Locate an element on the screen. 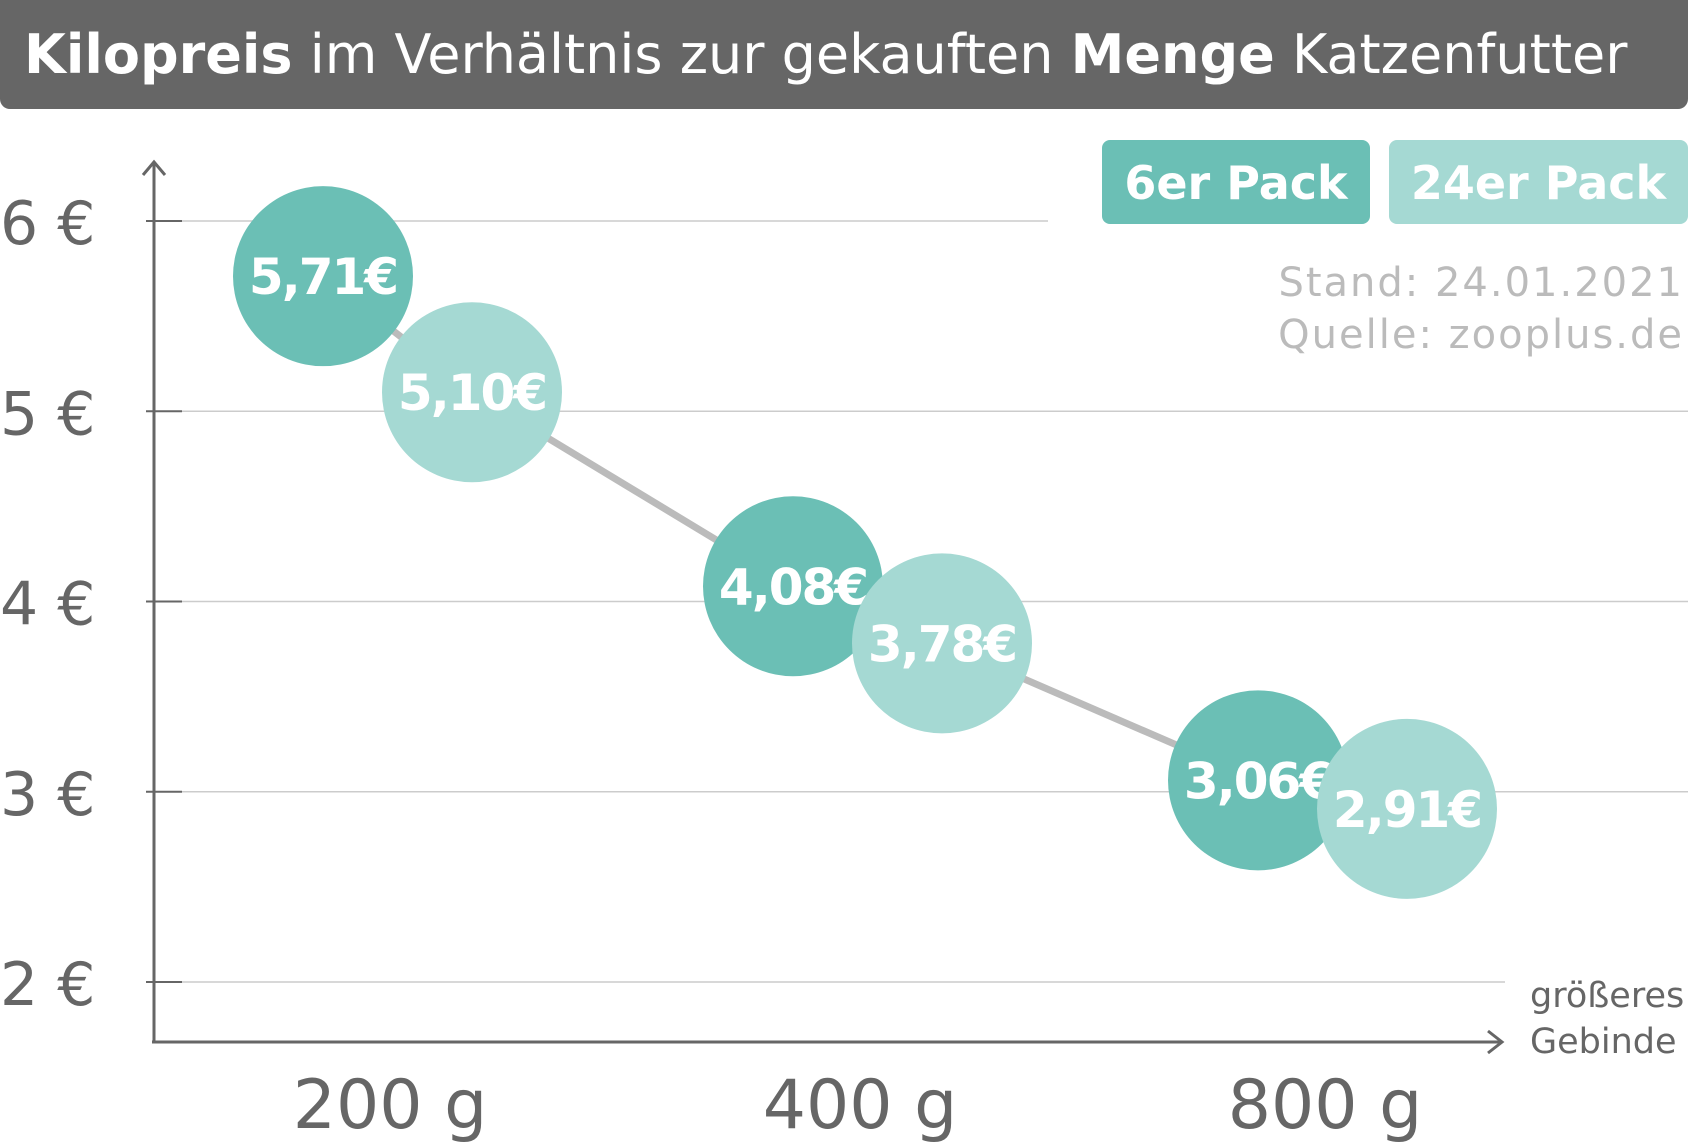 The height and width of the screenshot is (1146, 1688). data-label: 4,08€ is located at coordinates (793, 587).